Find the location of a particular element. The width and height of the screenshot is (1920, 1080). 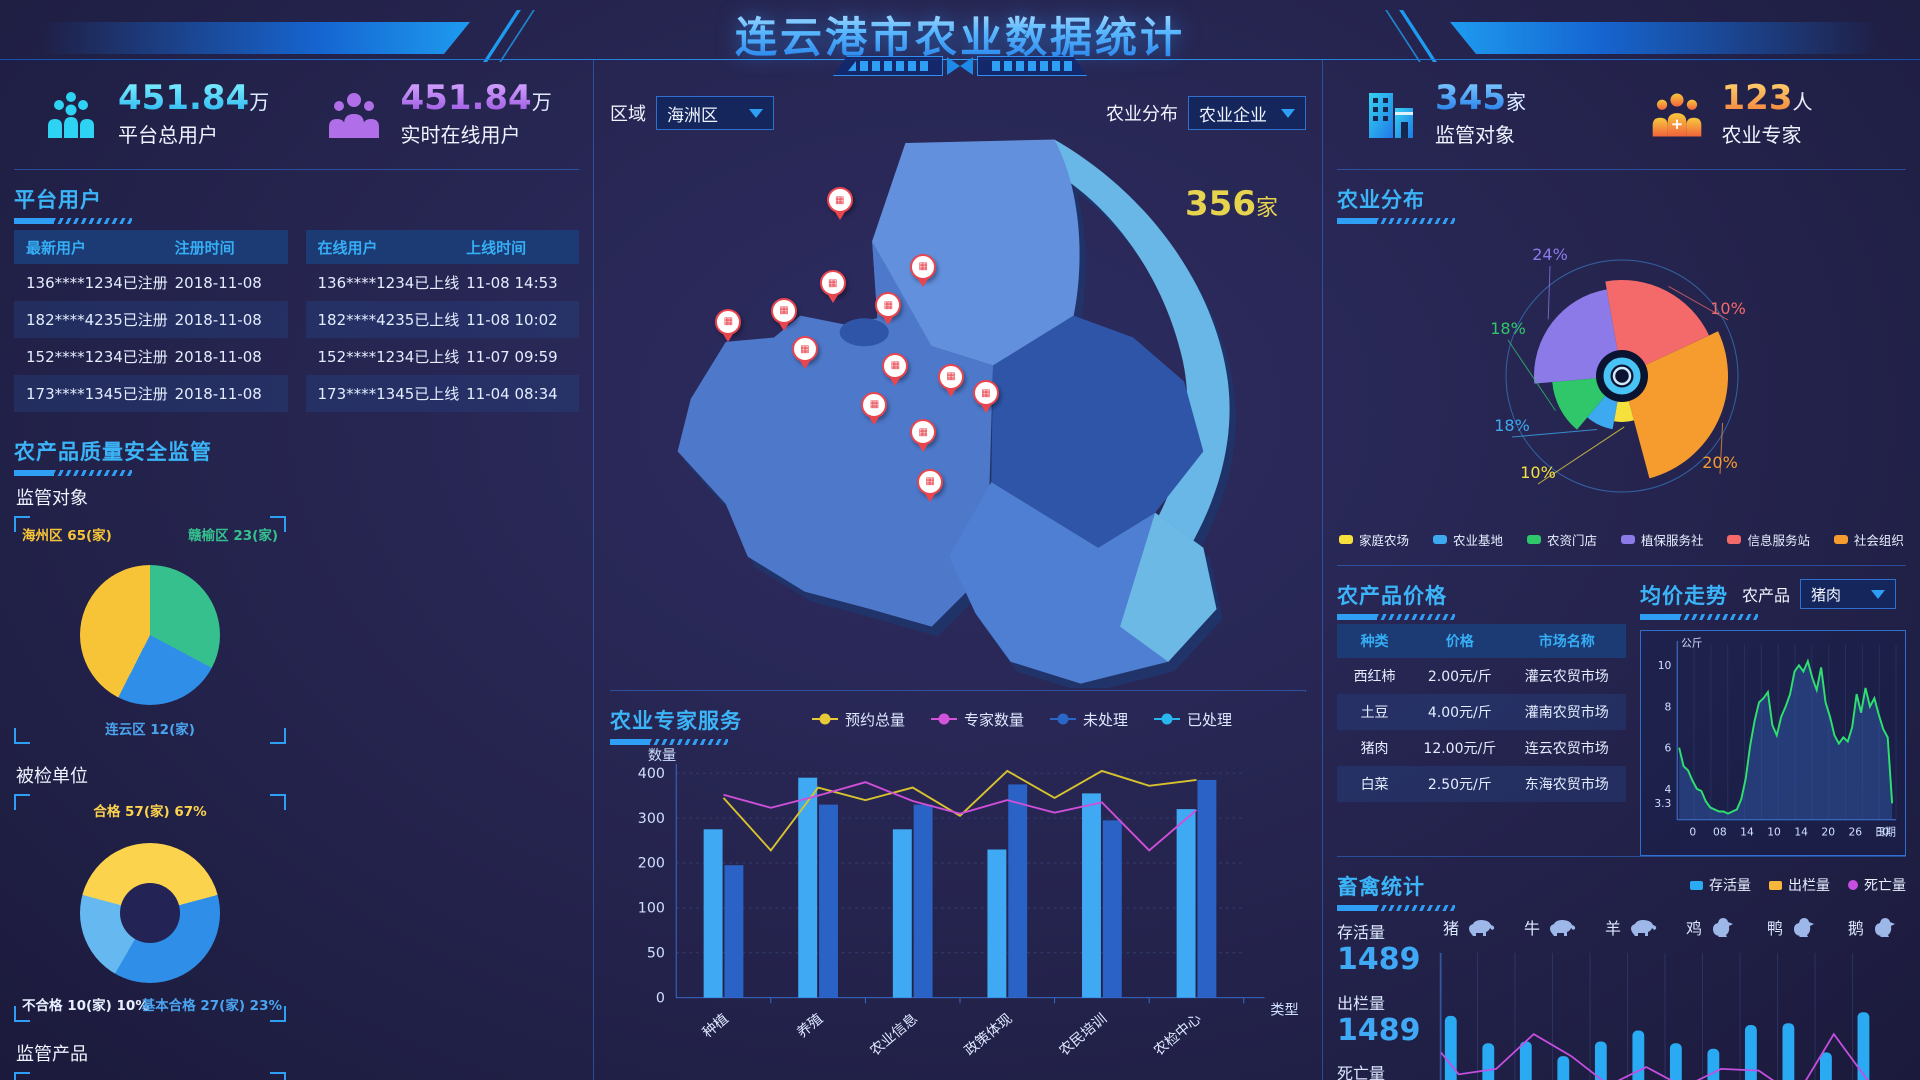

stat-unit: 万 is located at coordinates (259, 102).